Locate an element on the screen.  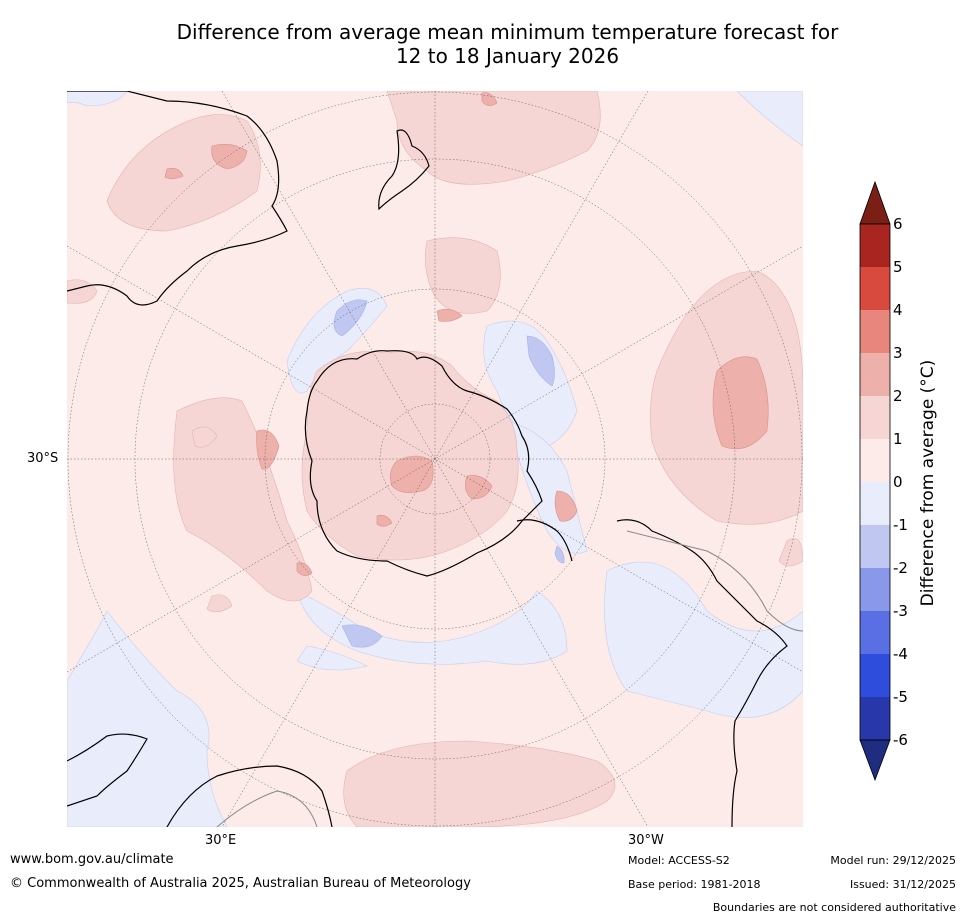
lon-label-30e: 30°E is located at coordinates (221, 840).